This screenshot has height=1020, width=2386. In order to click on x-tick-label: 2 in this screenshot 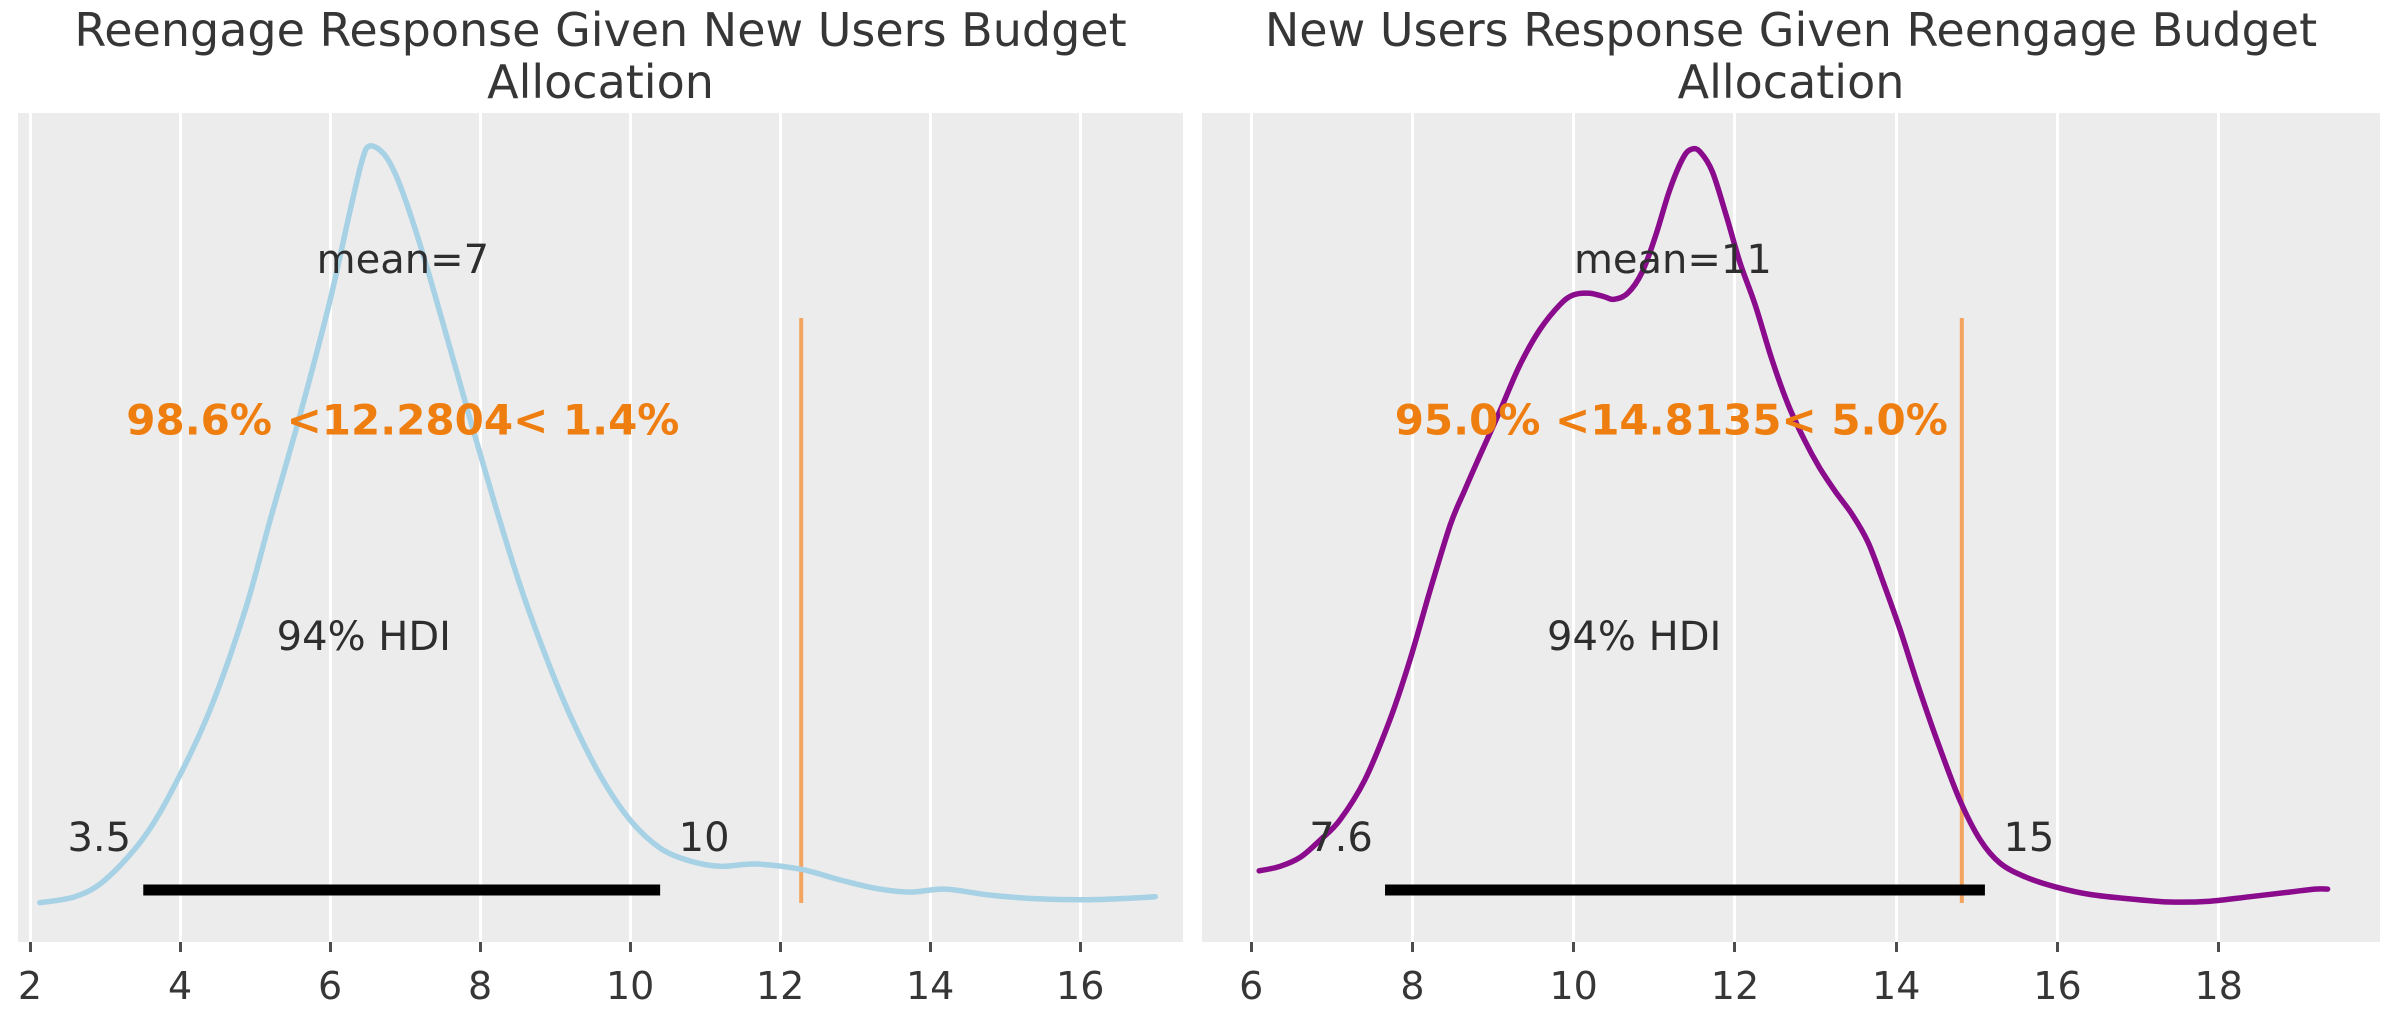, I will do `click(30, 986)`.